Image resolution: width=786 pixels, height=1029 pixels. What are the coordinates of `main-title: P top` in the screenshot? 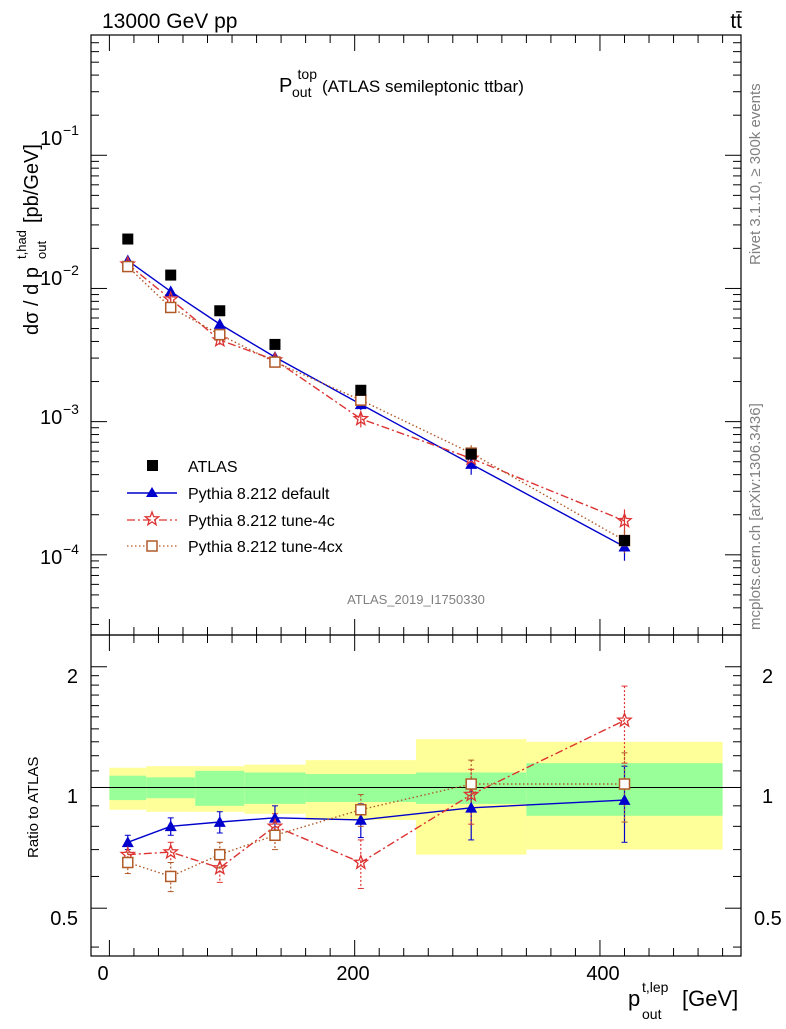 It's located at (298, 81).